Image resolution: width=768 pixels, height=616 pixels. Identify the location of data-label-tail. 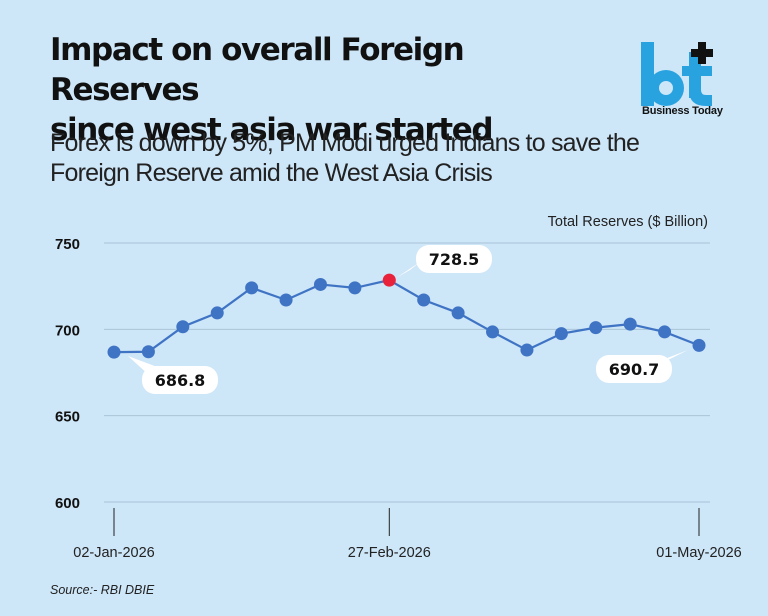
(408, 270).